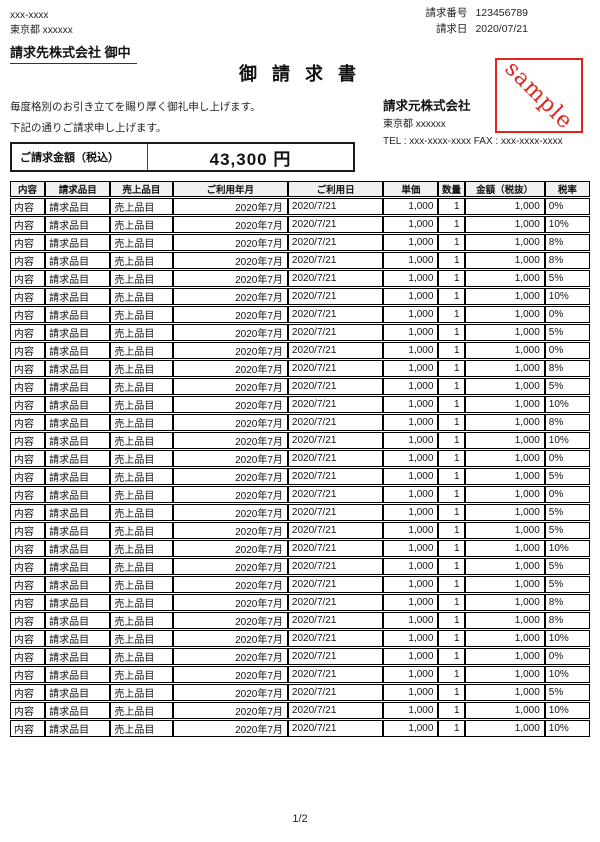 The height and width of the screenshot is (842, 600). I want to click on column-header-unit-price: 単価, so click(411, 189).